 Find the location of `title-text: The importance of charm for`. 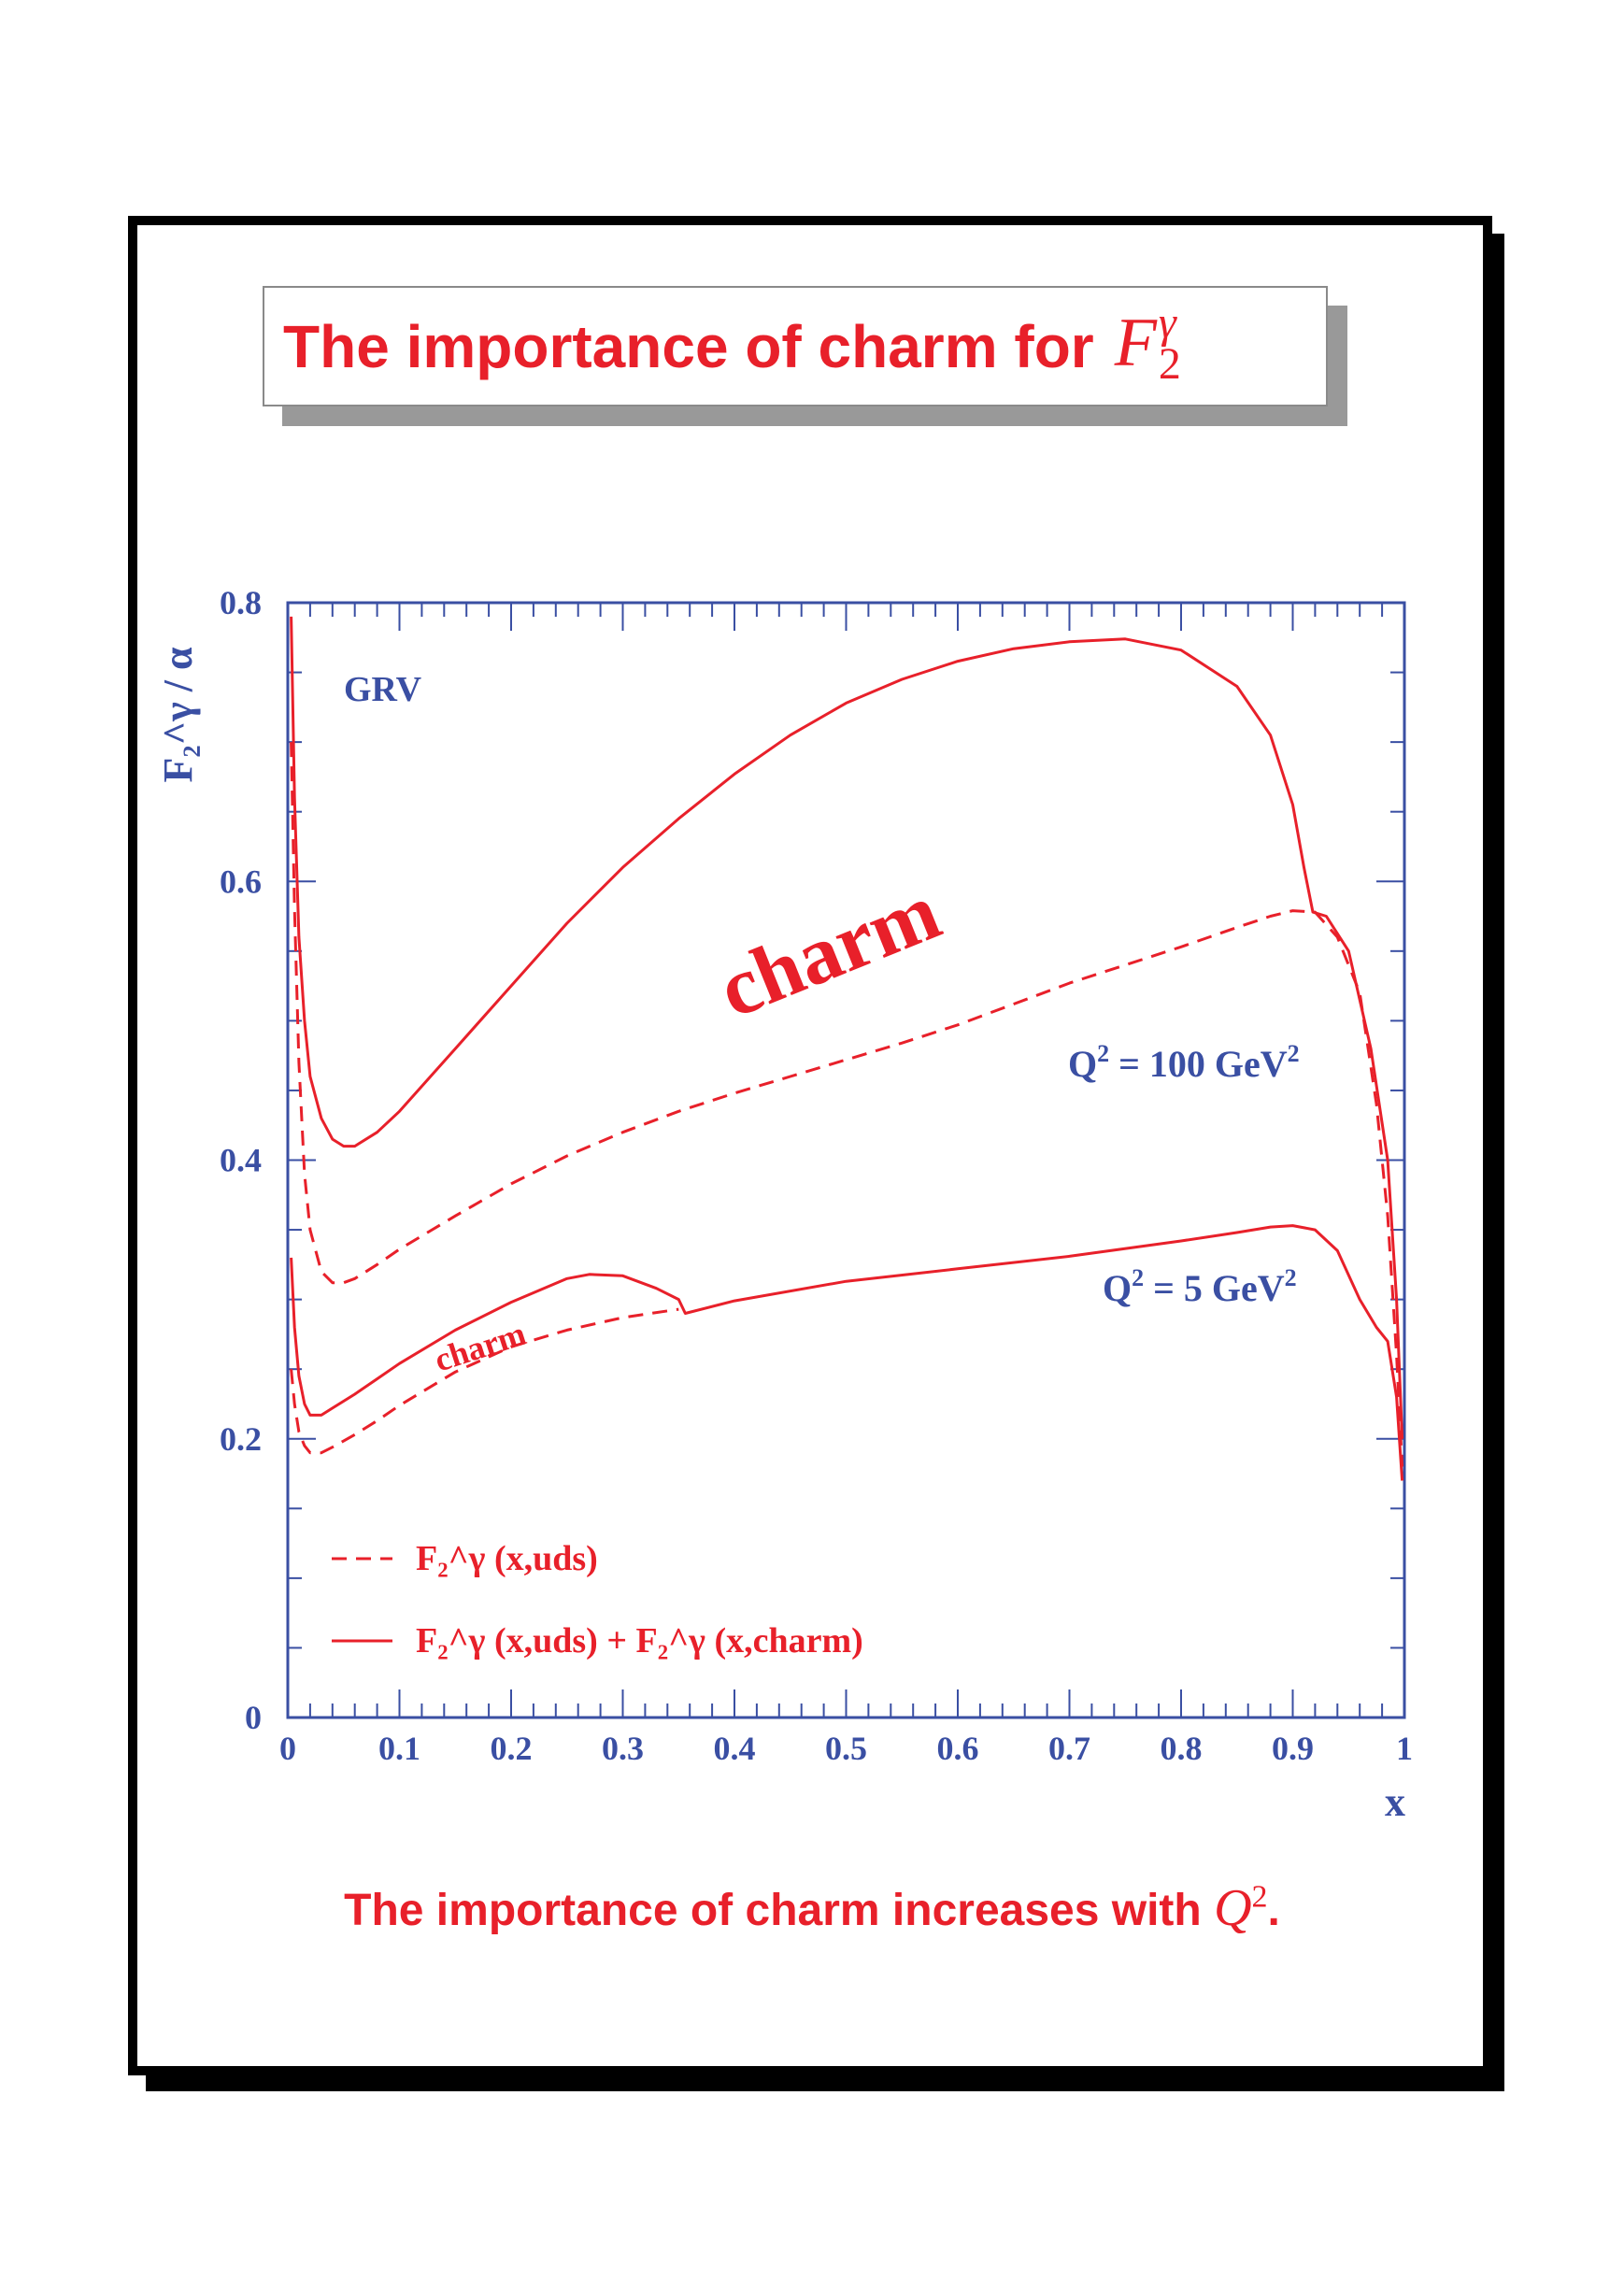

title-text: The importance of charm for is located at coordinates (688, 346).